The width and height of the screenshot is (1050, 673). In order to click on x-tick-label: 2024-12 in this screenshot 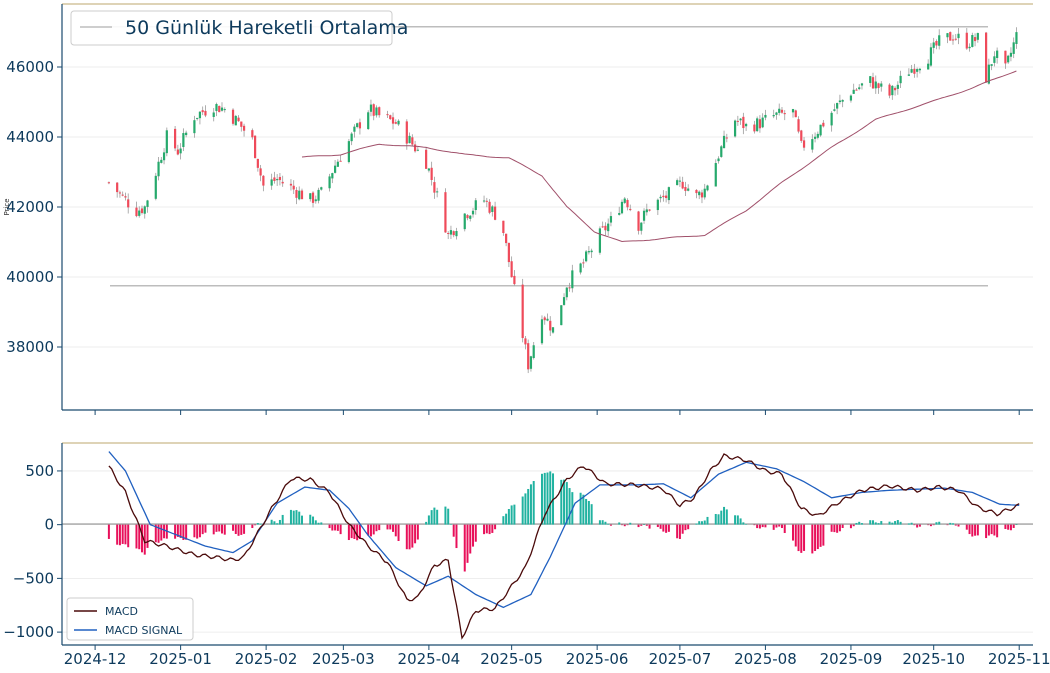, I will do `click(95, 659)`.